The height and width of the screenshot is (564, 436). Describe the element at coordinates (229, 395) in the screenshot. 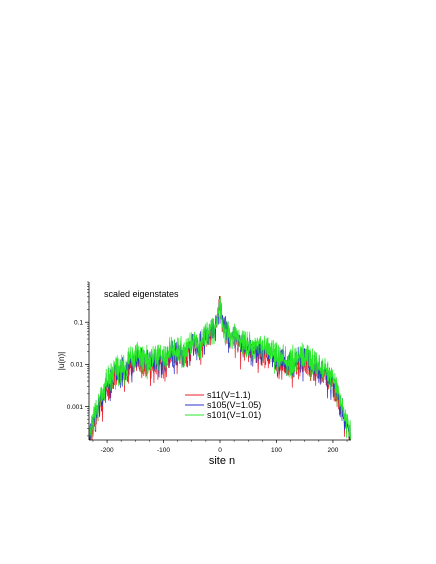

I see `legend-label: s11(V=1.1)` at that location.